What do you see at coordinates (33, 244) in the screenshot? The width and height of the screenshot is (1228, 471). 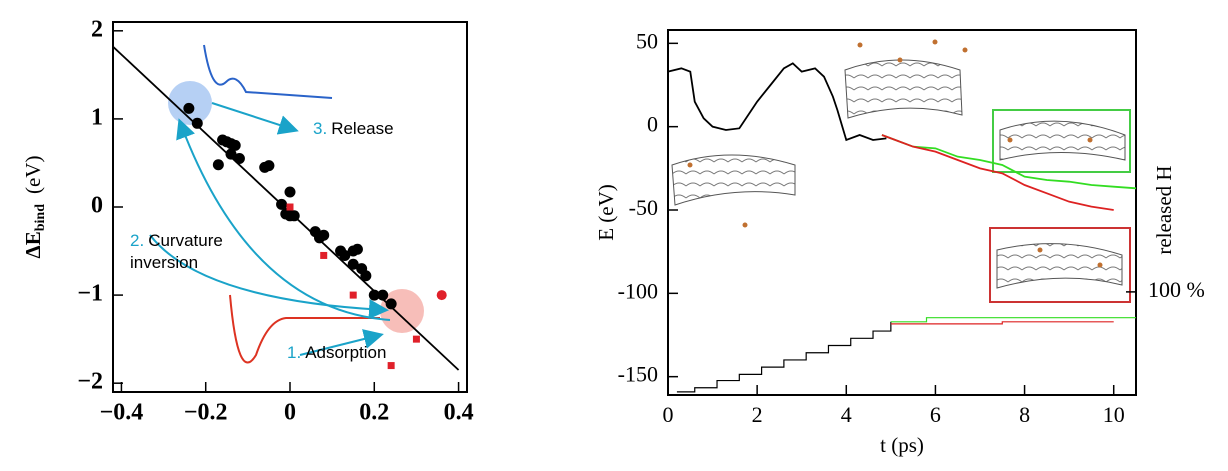 I see `y-axis-label-main: ΔE` at bounding box center [33, 244].